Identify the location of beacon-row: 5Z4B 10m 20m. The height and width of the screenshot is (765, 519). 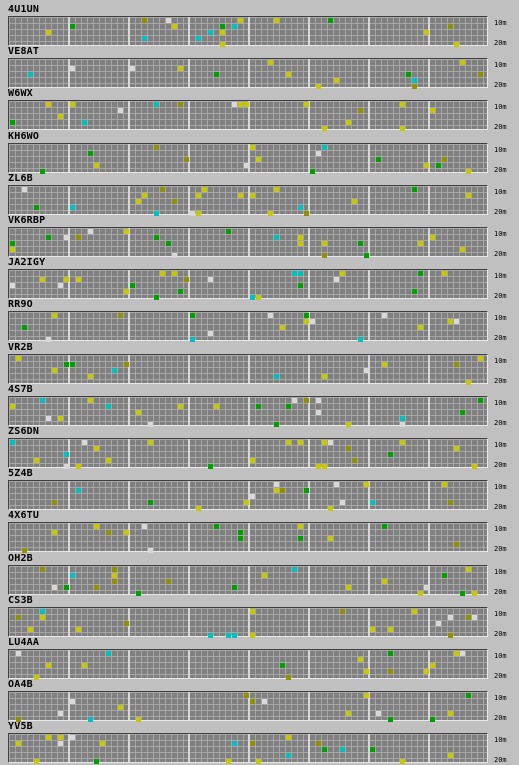
(259, 490).